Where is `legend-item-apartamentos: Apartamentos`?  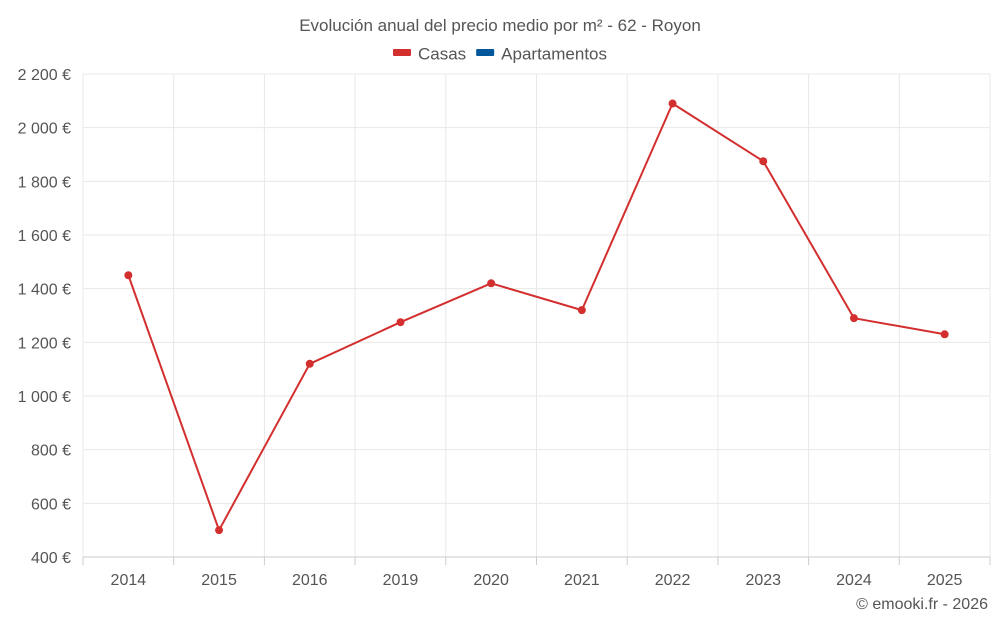 legend-item-apartamentos: Apartamentos is located at coordinates (541, 53).